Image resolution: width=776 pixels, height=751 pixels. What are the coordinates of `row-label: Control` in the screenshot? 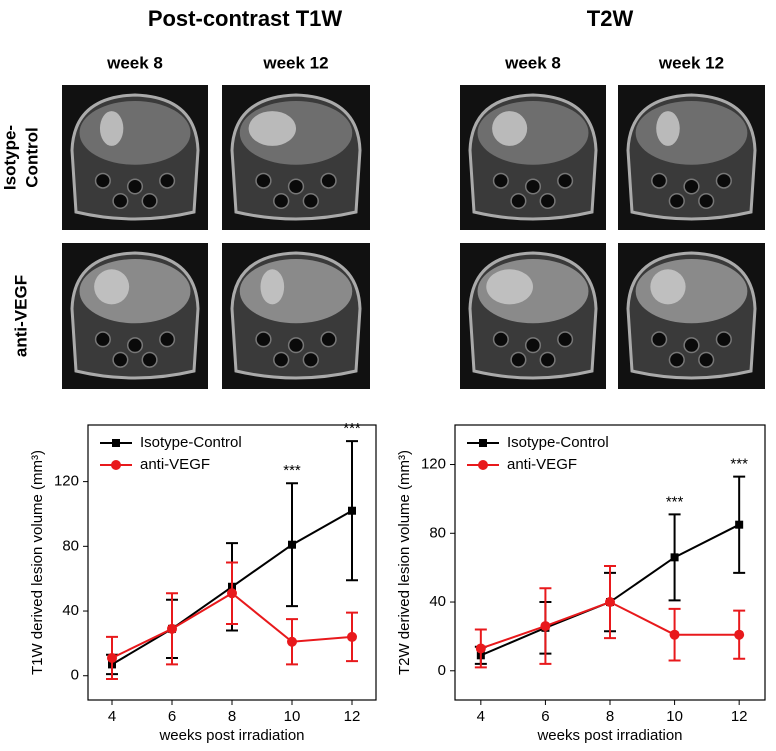 It's located at (31, 157).